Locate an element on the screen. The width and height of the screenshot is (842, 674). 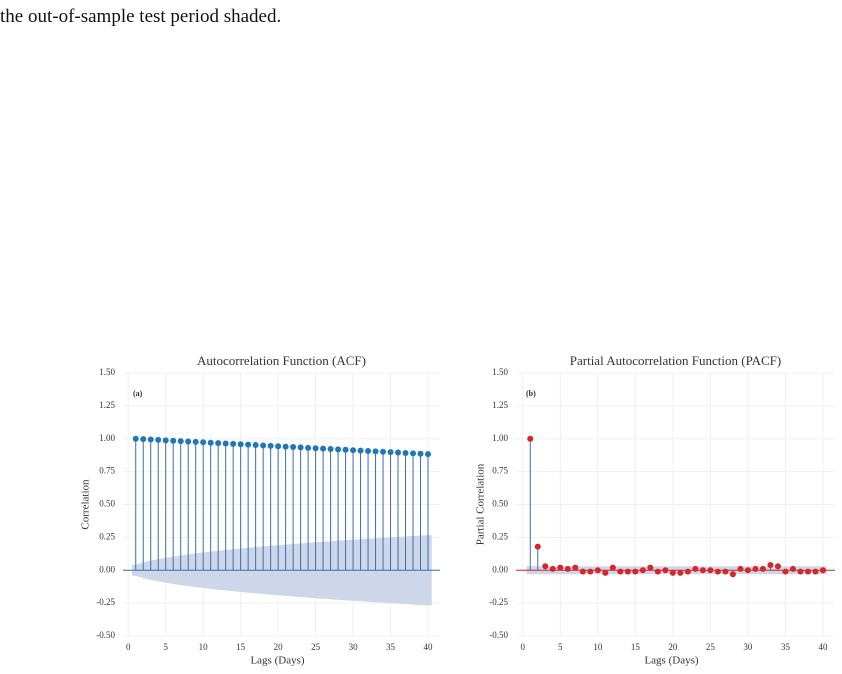
panel-label: (a) is located at coordinates (138, 393).